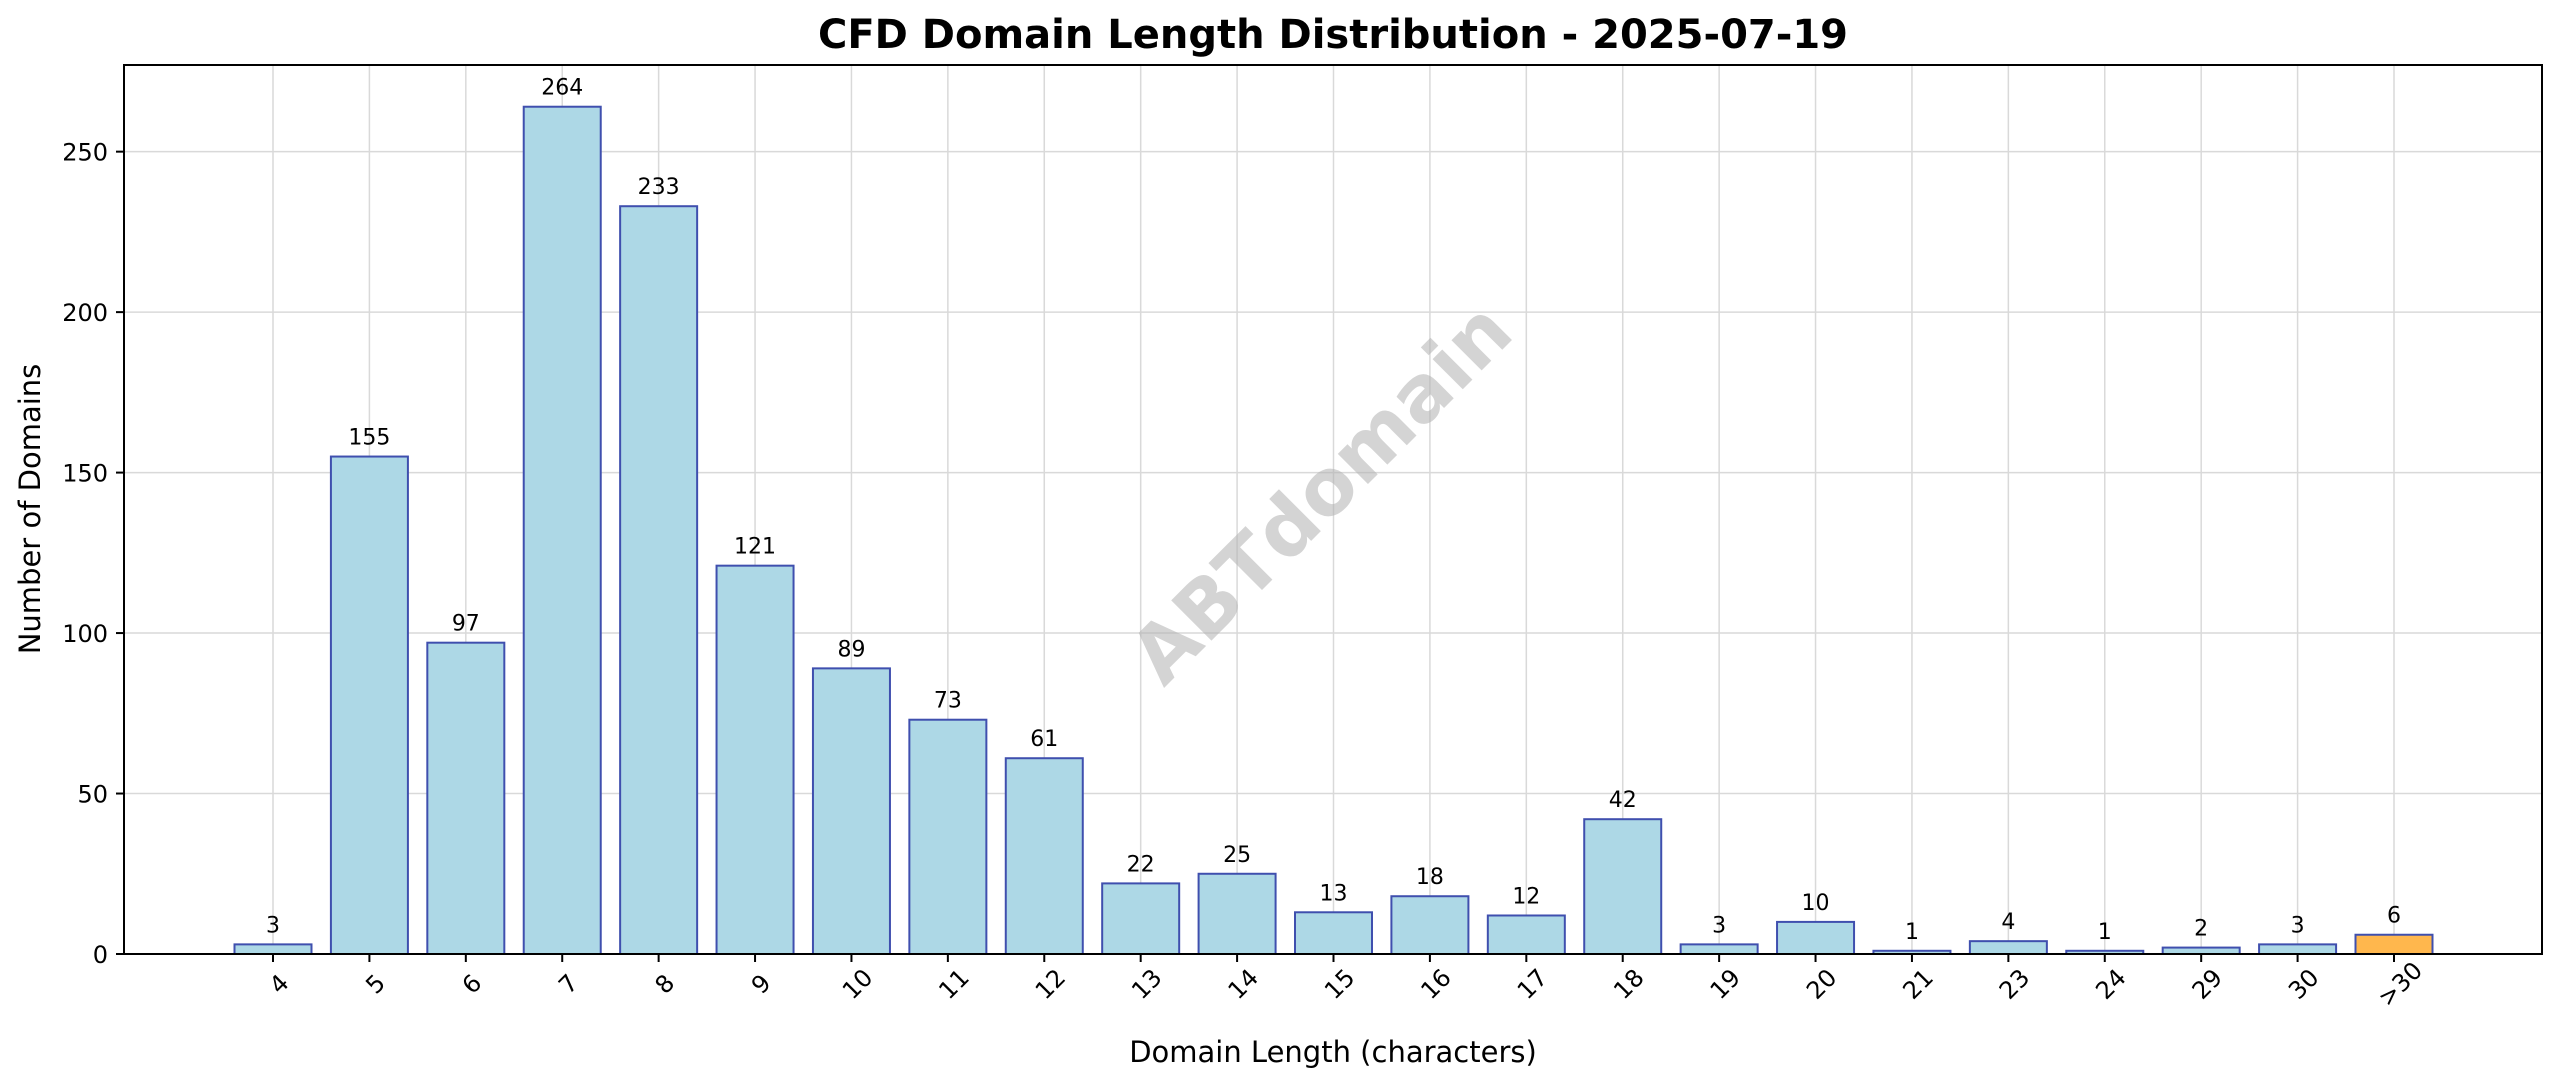 Image resolution: width=2560 pixels, height=1087 pixels. Describe the element at coordinates (273, 925) in the screenshot. I see `value-label-4: 3` at that location.